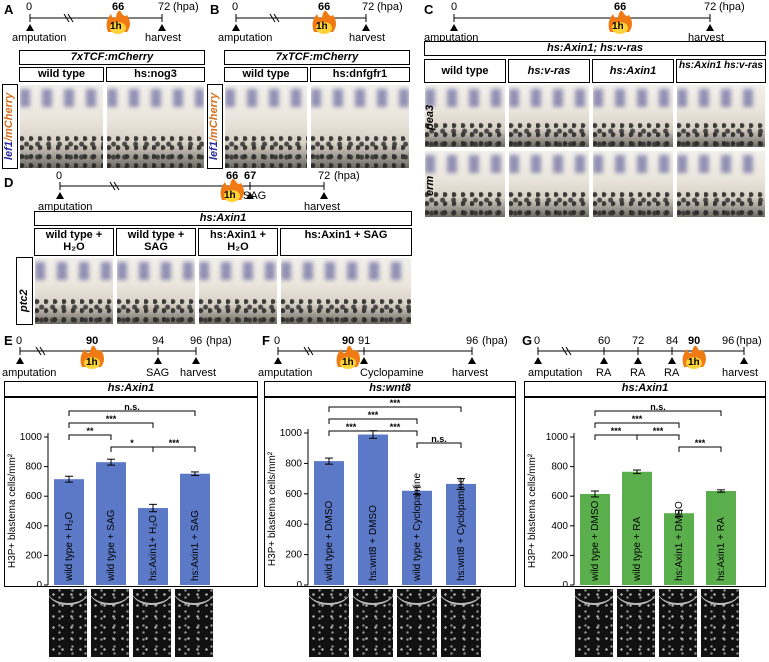 Image resolution: width=769 pixels, height=662 pixels. What do you see at coordinates (430, 117) in the screenshot?
I see `row-label: pea3` at bounding box center [430, 117].